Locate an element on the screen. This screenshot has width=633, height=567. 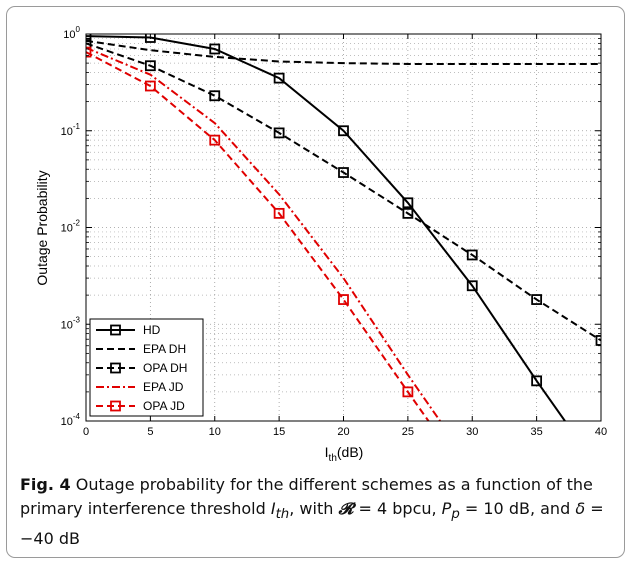
caption-text-c: = 4 bpcu, is located at coordinates (397, 508).